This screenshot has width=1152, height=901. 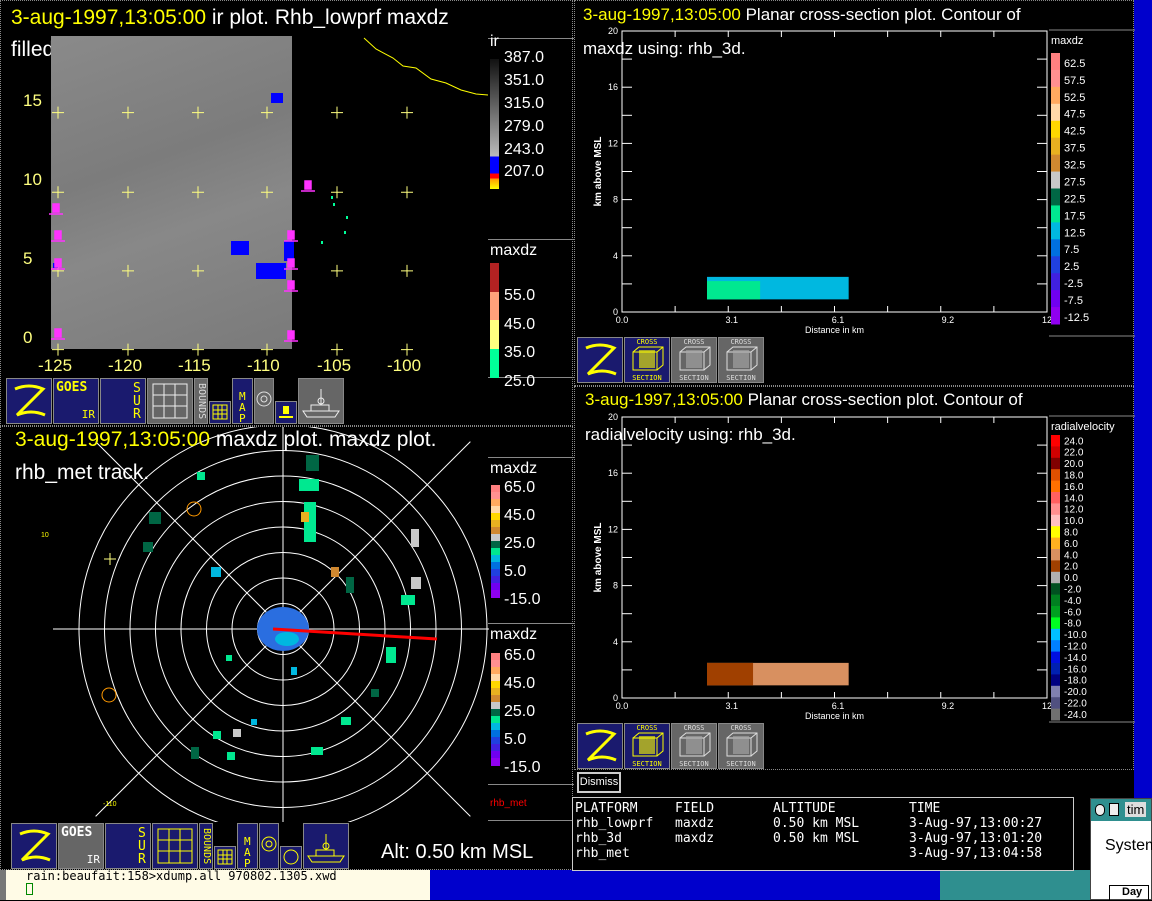 What do you see at coordinates (514, 468) in the screenshot?
I see `maxdz-colorbar-title: maxdz` at bounding box center [514, 468].